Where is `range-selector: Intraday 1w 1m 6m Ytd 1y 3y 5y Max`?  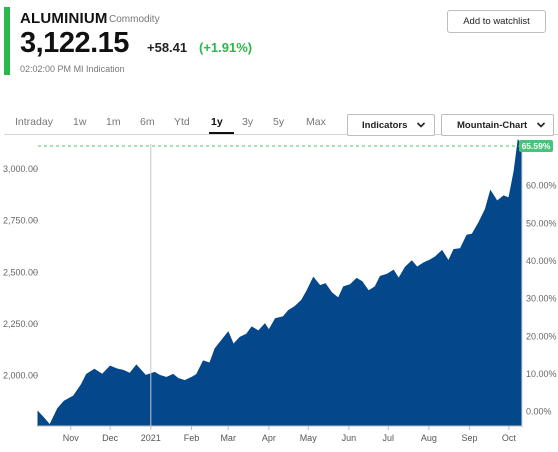
range-selector: Intraday 1w 1m 6m Ytd 1y 3y 5y Max is located at coordinates (280, 123).